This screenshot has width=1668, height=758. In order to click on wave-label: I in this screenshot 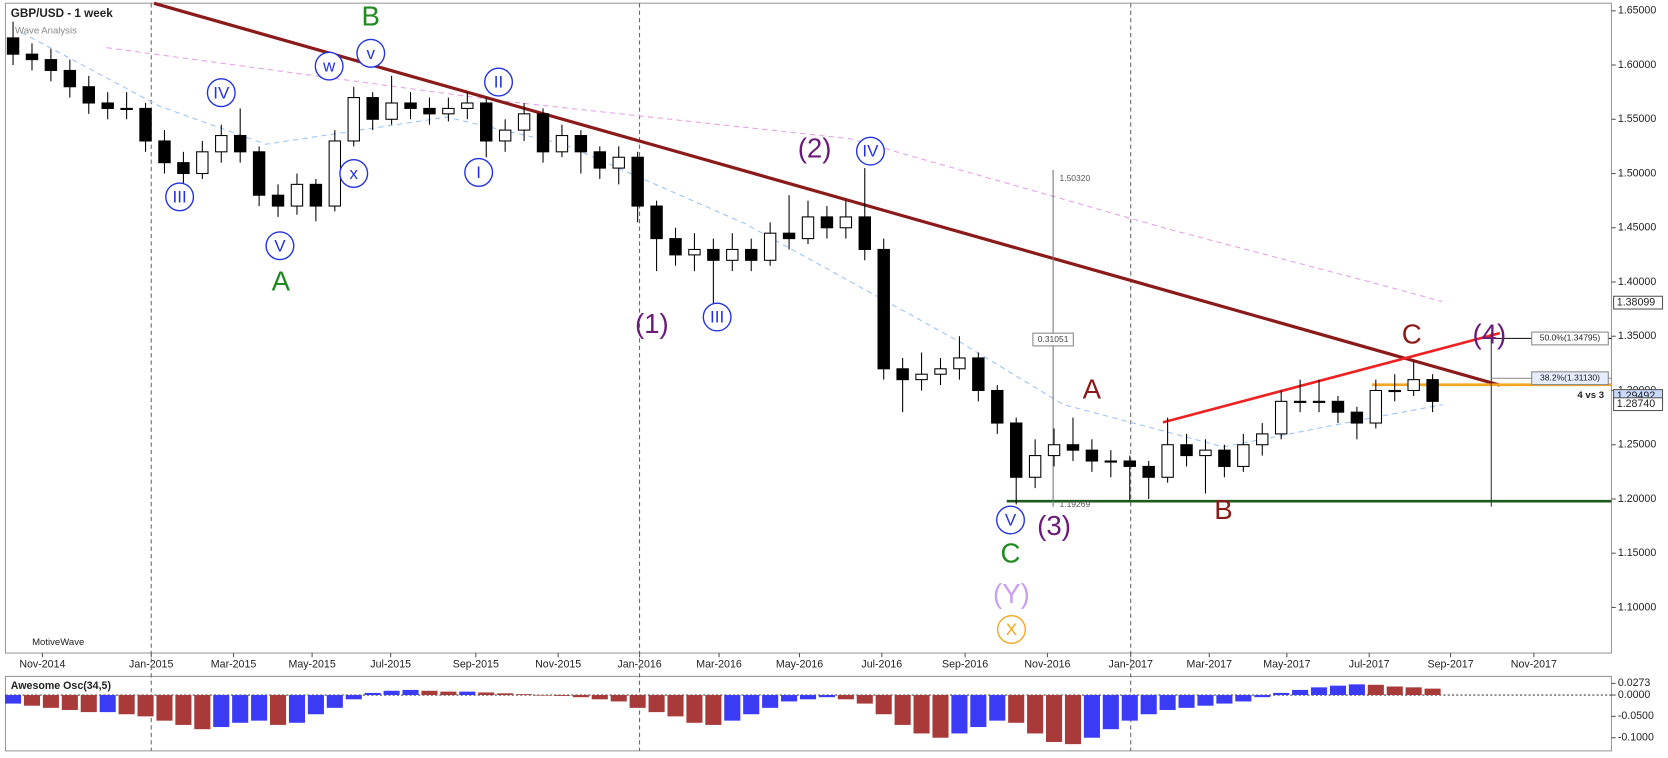, I will do `click(478, 172)`.